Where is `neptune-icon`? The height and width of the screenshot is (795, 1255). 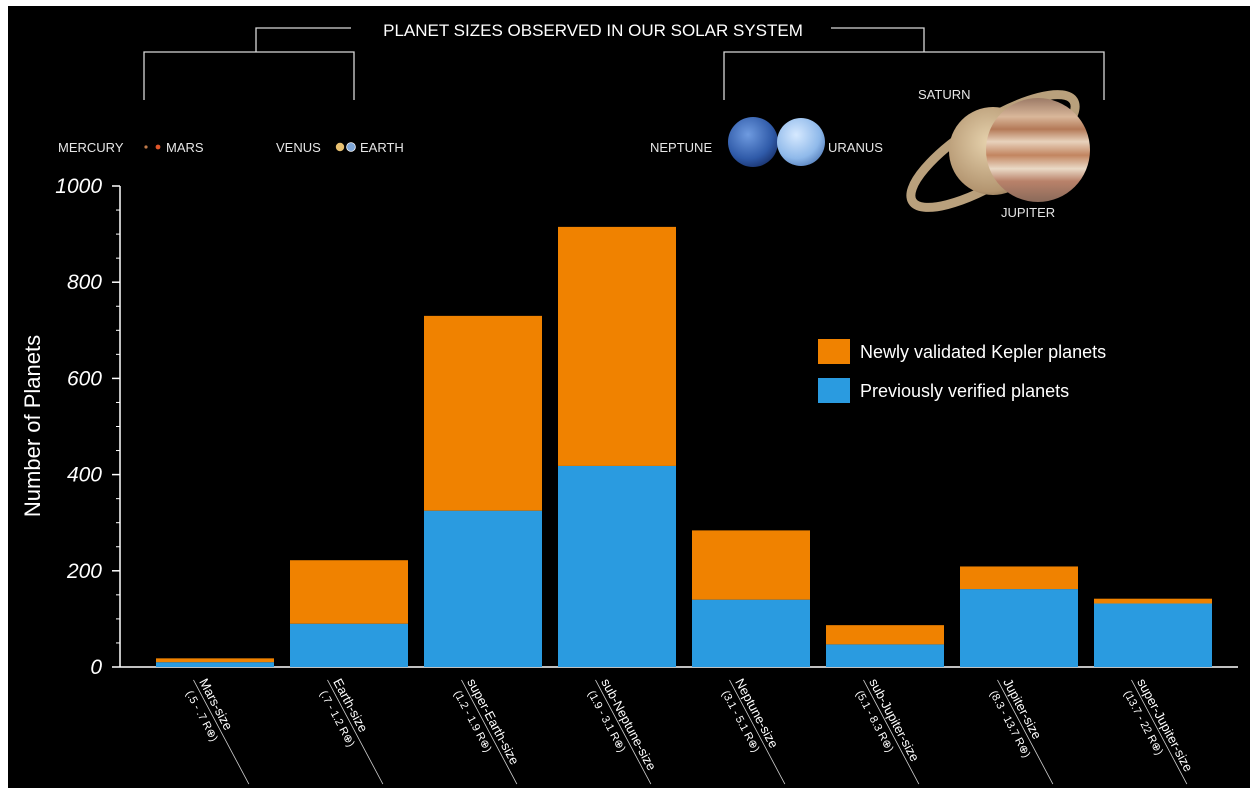
neptune-icon is located at coordinates (753, 142).